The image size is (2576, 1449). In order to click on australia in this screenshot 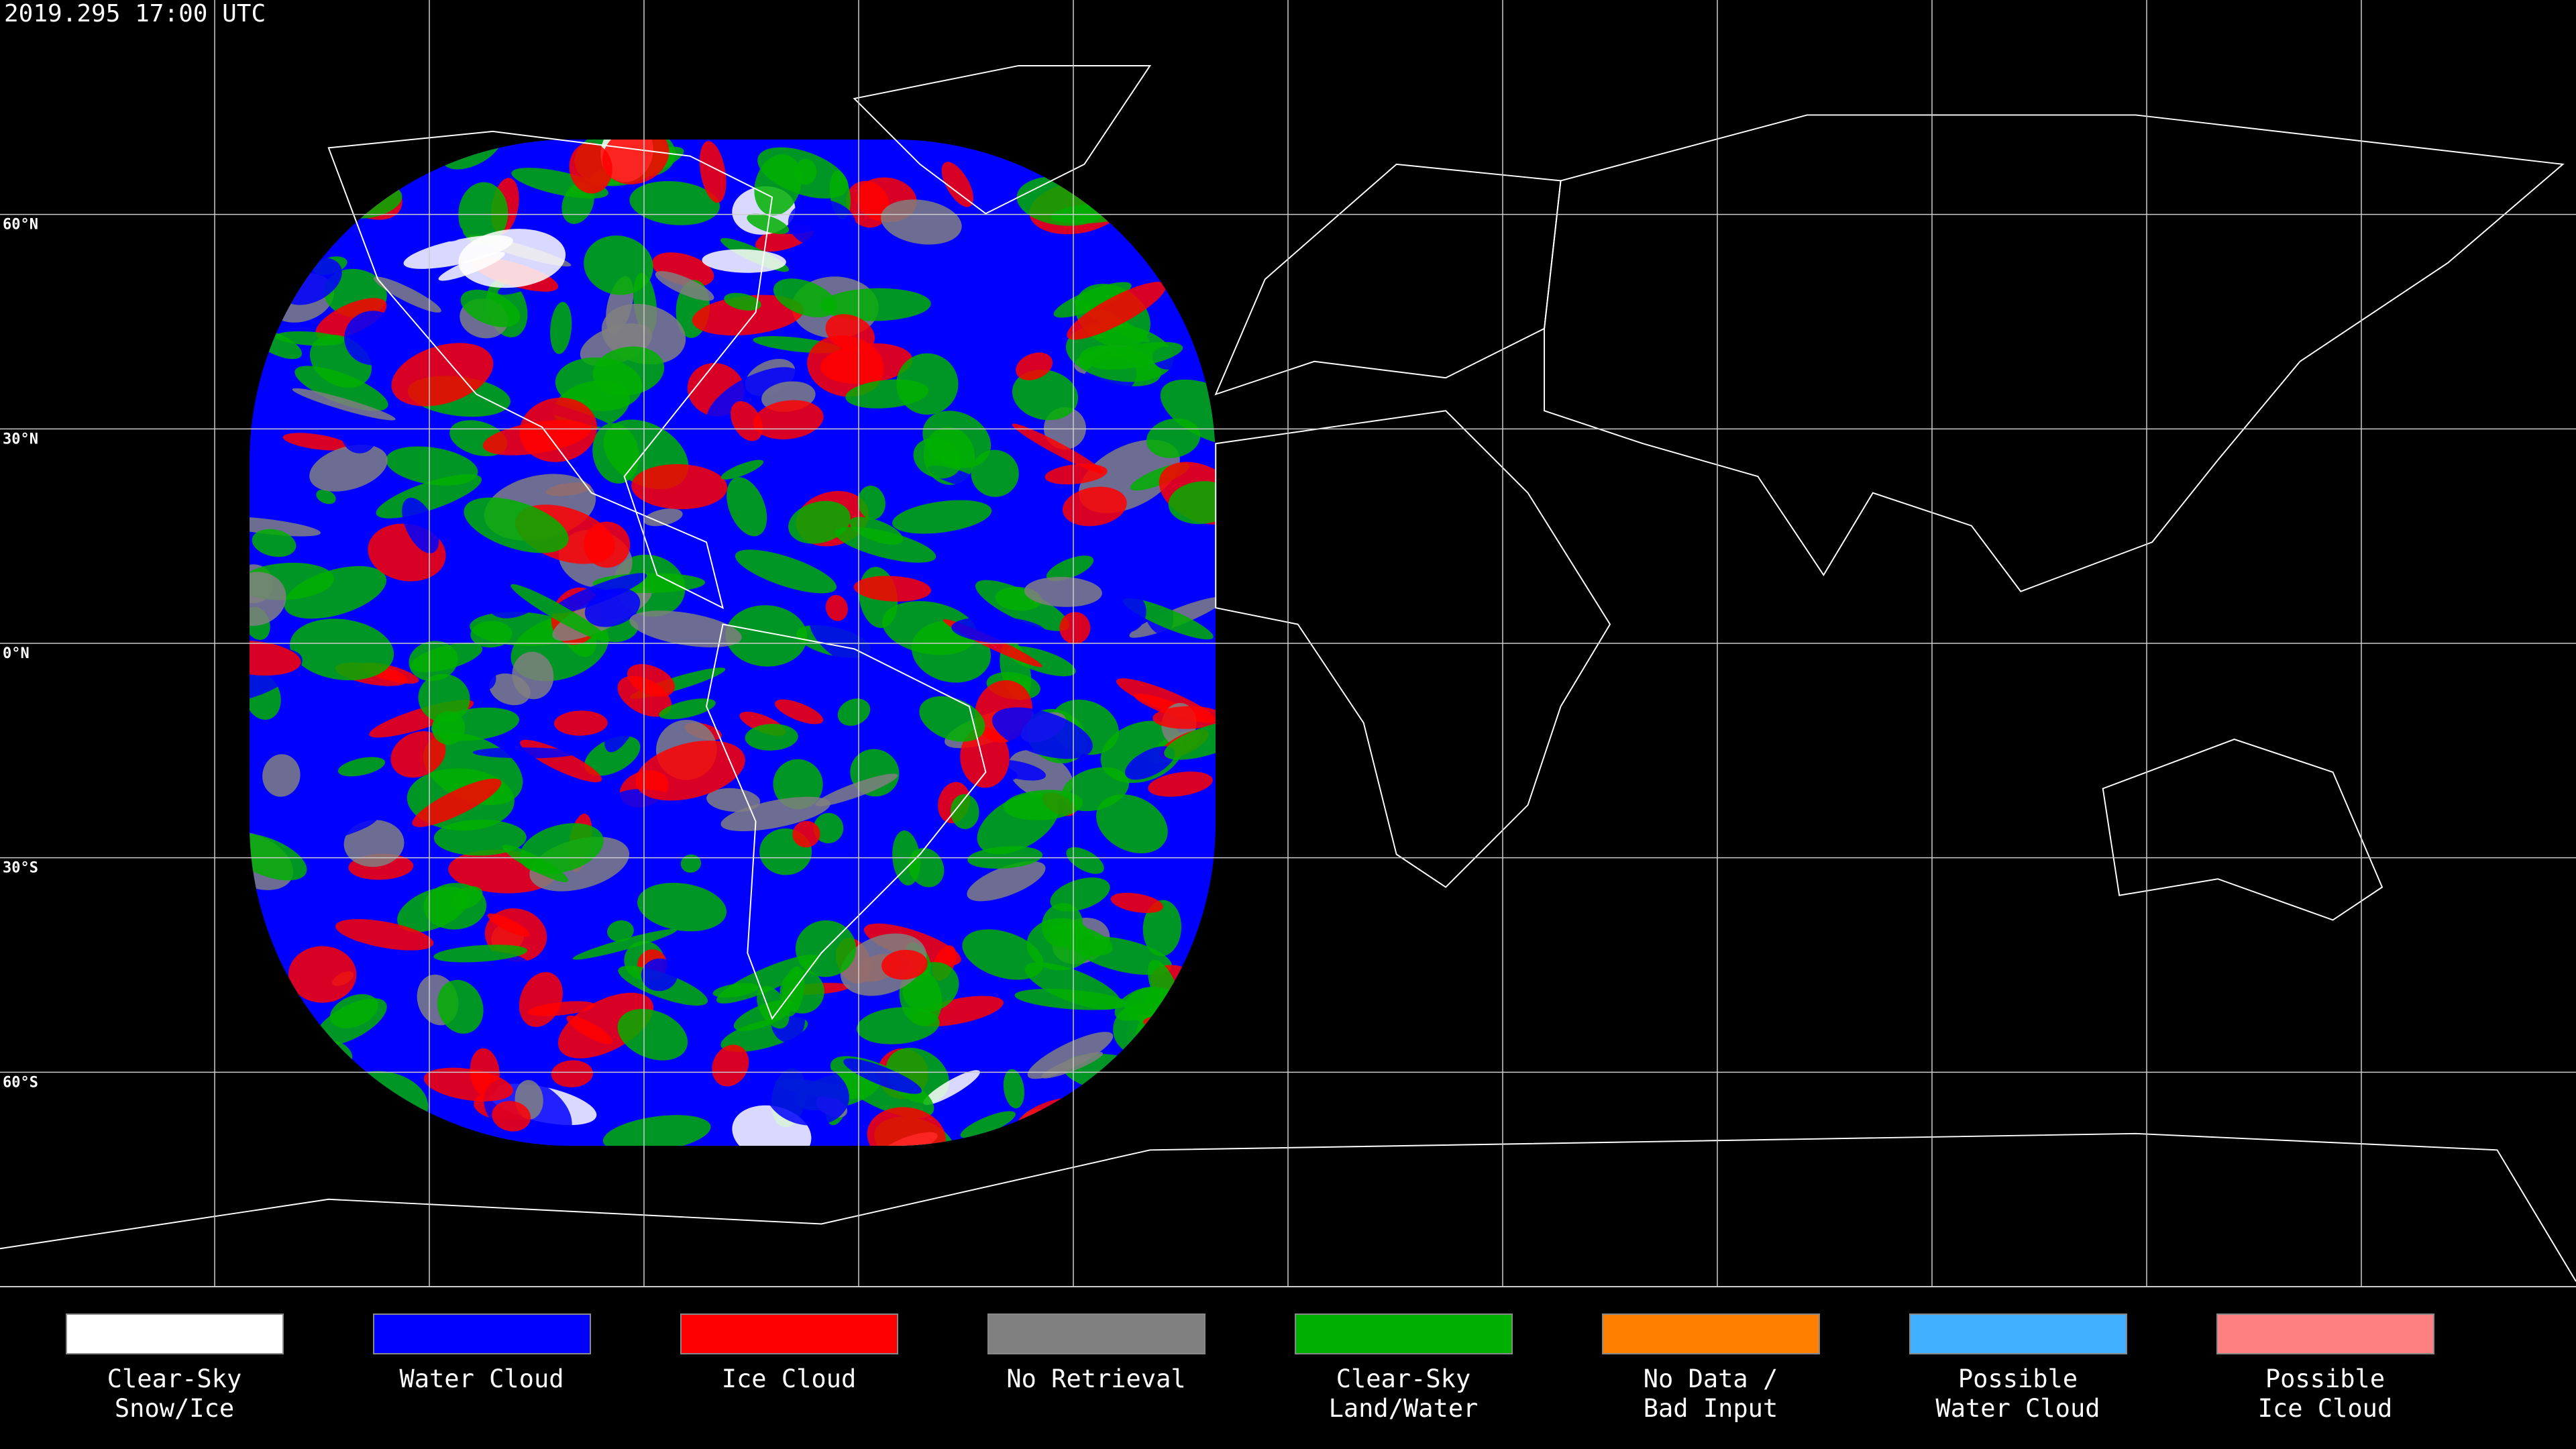, I will do `click(2242, 830)`.